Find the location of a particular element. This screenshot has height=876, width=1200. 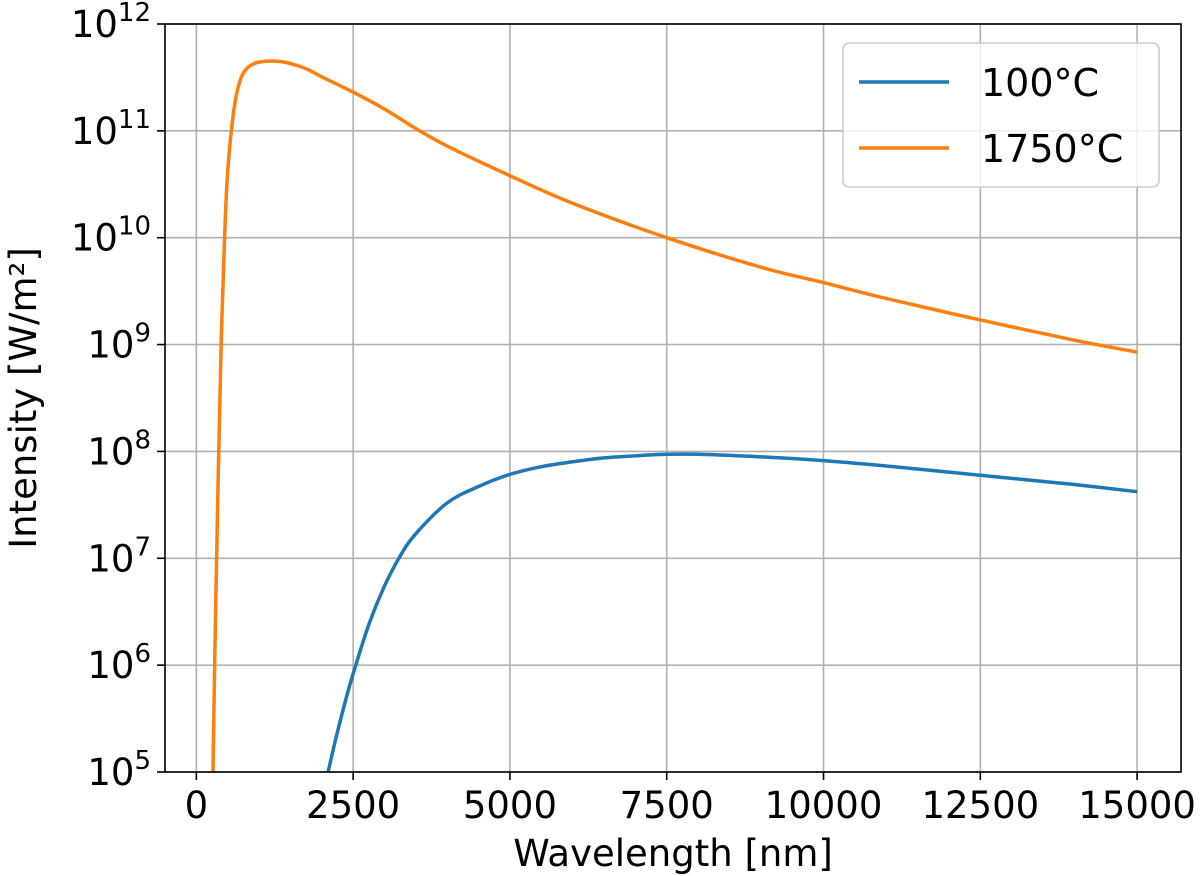

x-tick-label: 2500 is located at coordinates (353, 805).